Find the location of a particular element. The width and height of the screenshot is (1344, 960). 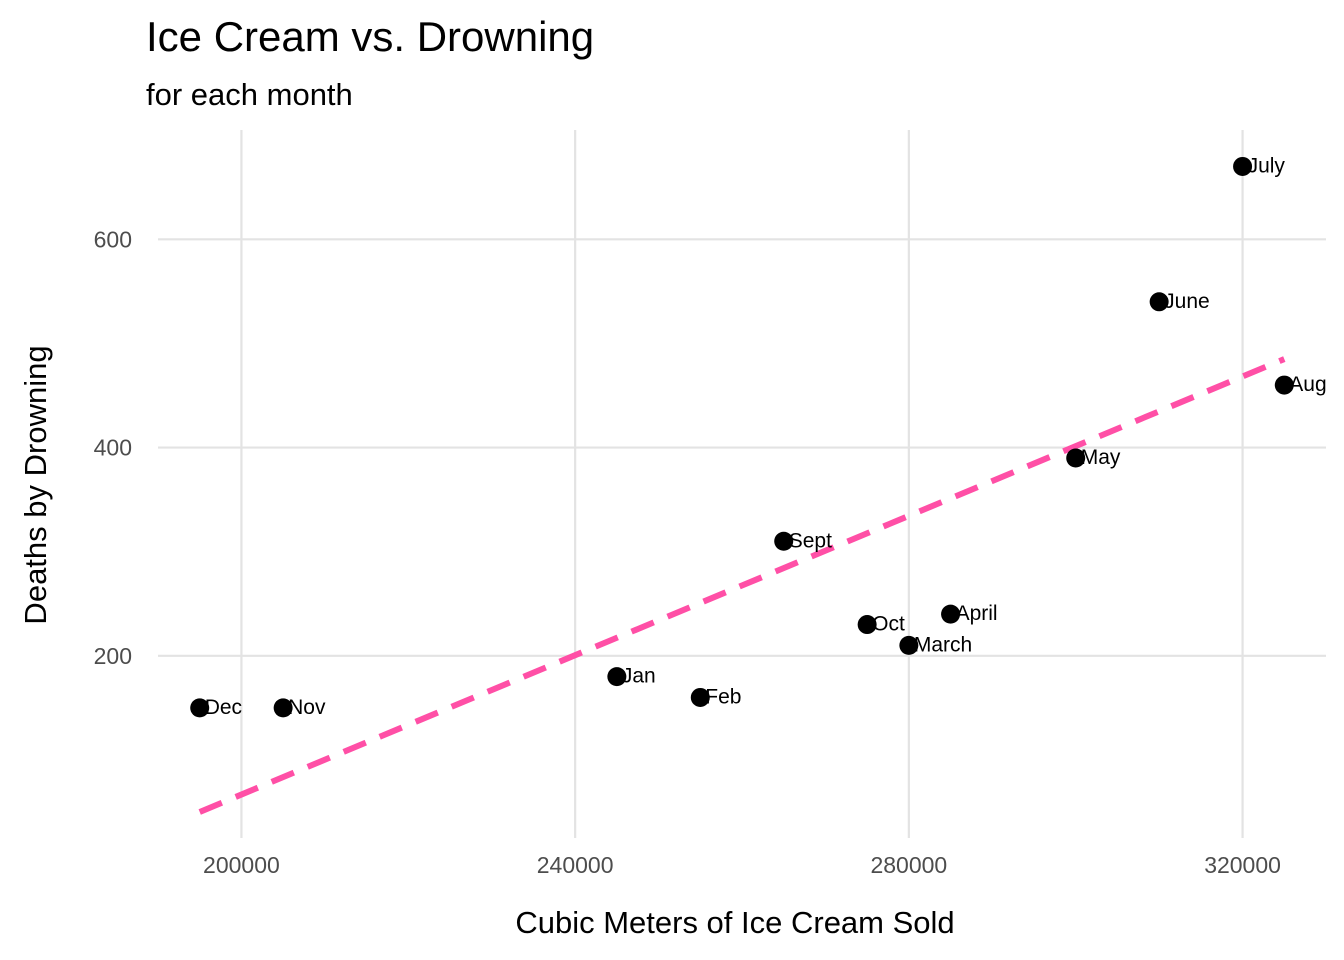

x-tick-label: 240000 is located at coordinates (575, 865).